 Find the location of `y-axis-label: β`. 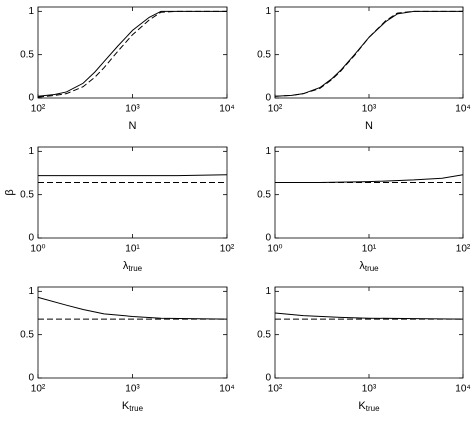

y-axis-label: β is located at coordinates (10, 192).